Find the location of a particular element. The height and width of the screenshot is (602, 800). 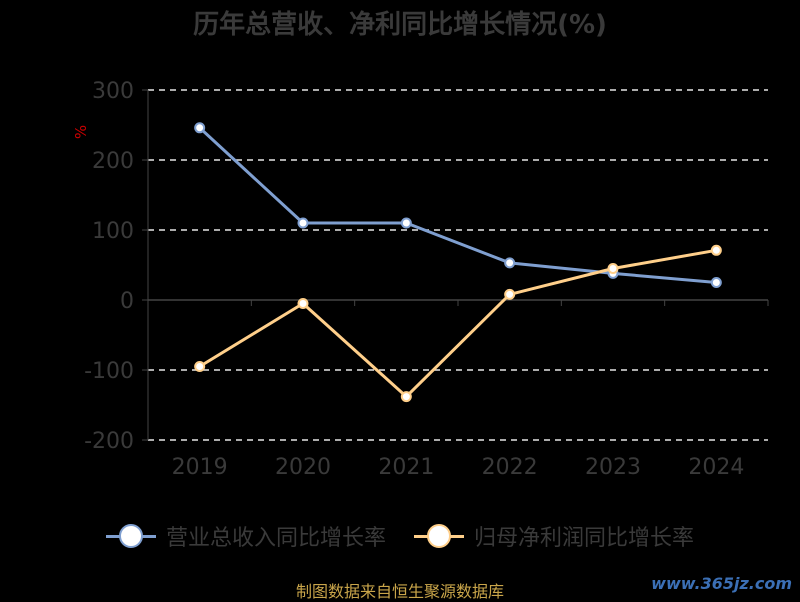

y-tick-label: -100 is located at coordinates (109, 371).